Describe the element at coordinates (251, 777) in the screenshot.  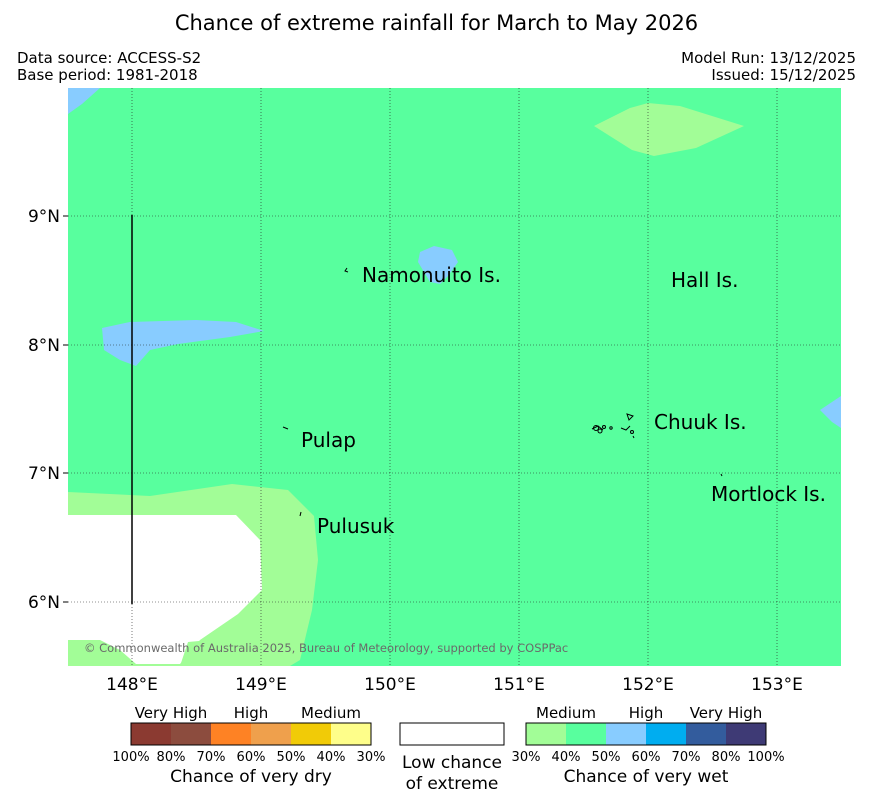
I see `legend-dry-caption: Chance of very dry` at that location.